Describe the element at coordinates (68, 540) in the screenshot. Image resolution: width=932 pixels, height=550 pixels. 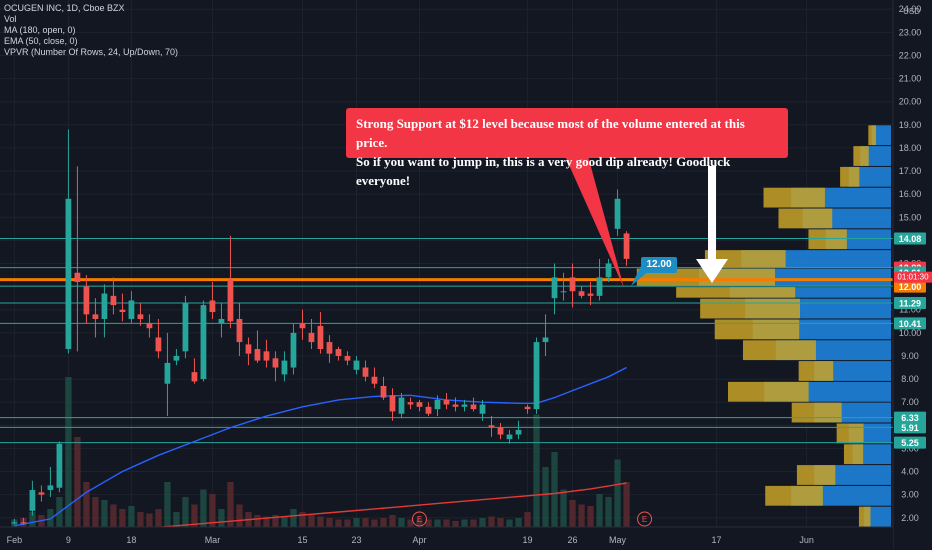
I see `time-tick-label: 9` at that location.